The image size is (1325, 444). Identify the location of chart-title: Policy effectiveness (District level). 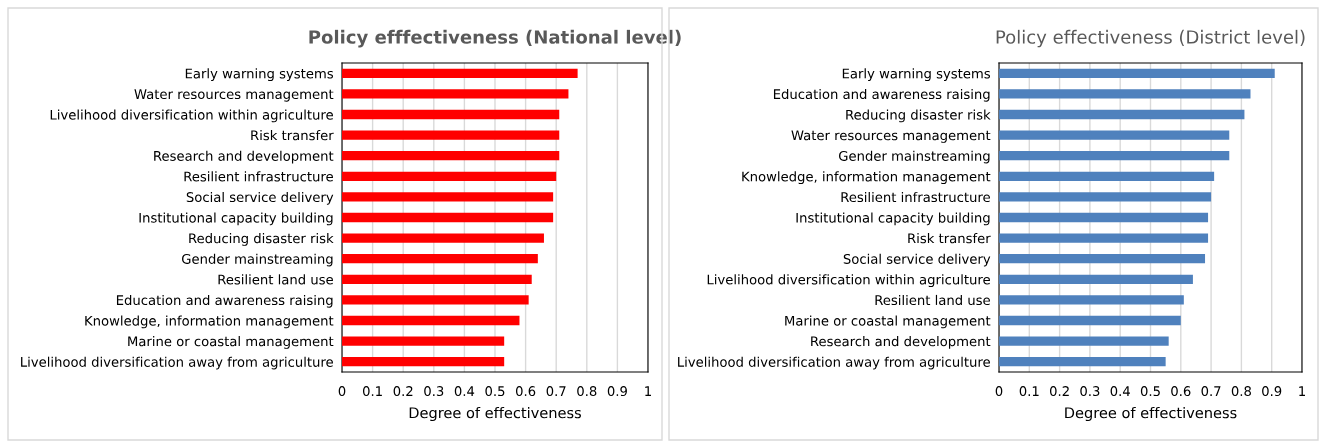
(1150, 38).